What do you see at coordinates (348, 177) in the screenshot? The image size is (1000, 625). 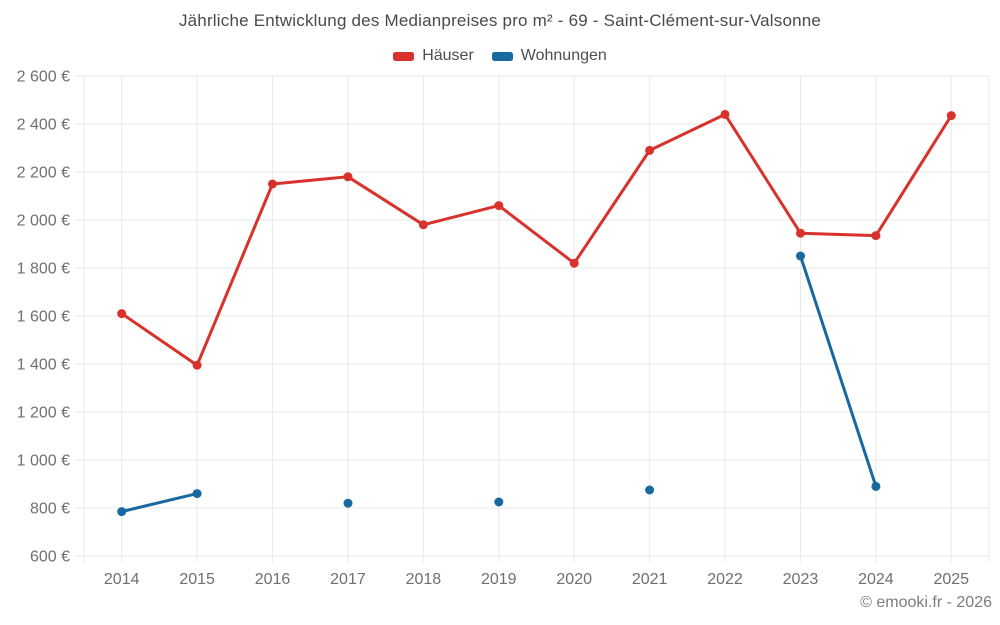 I see `point-haeuser-2017` at bounding box center [348, 177].